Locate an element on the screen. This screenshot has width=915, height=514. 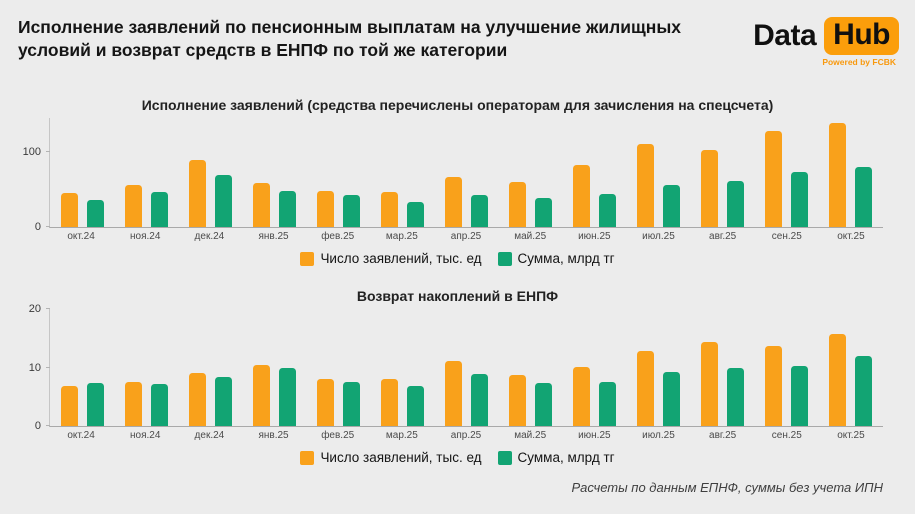
x-tick-label: фев.25 is located at coordinates (338, 236).